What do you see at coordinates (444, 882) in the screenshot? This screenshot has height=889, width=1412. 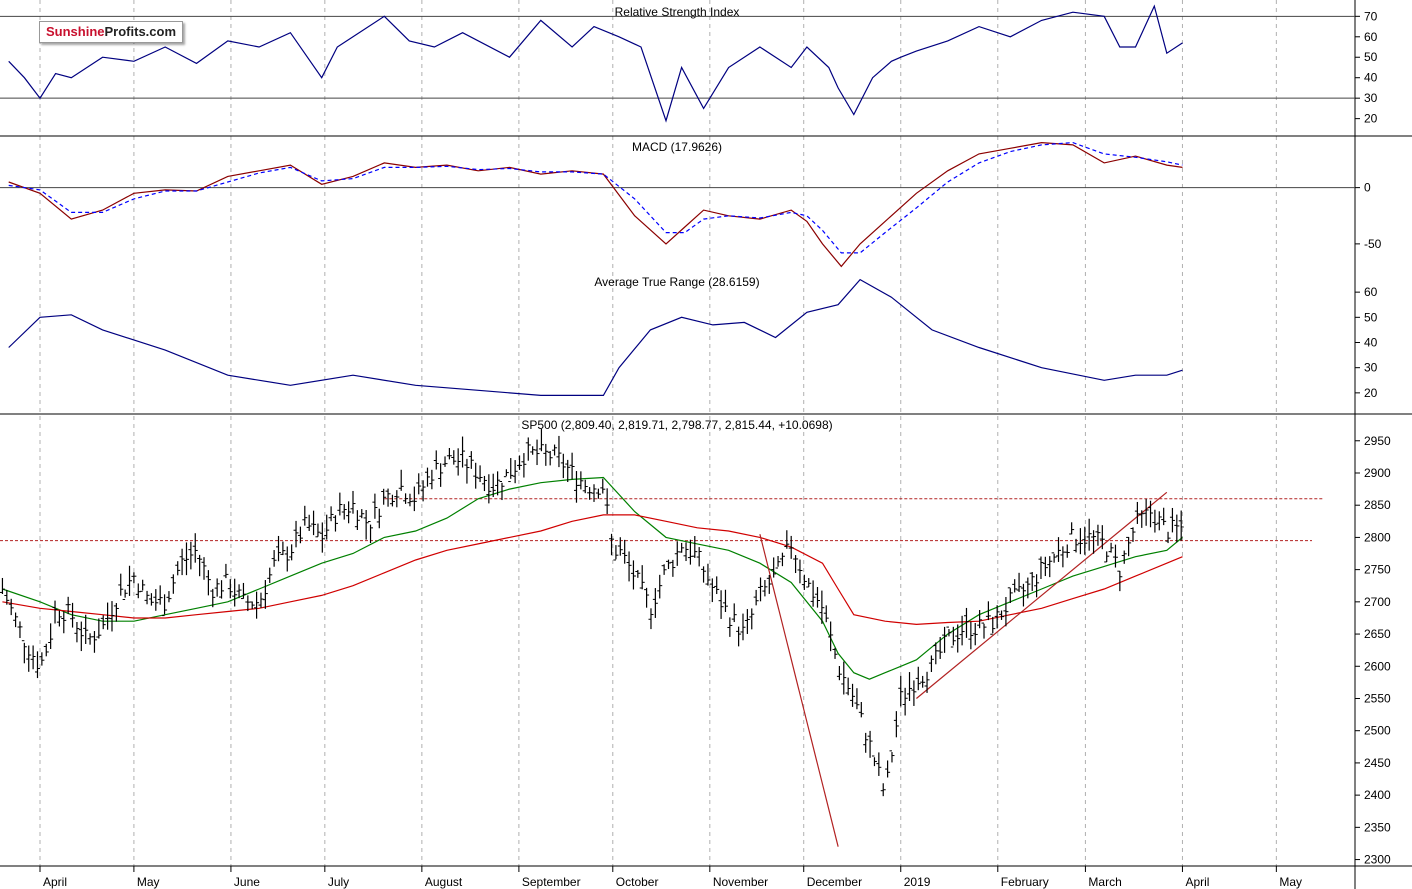 I see `x-tick-label: August` at bounding box center [444, 882].